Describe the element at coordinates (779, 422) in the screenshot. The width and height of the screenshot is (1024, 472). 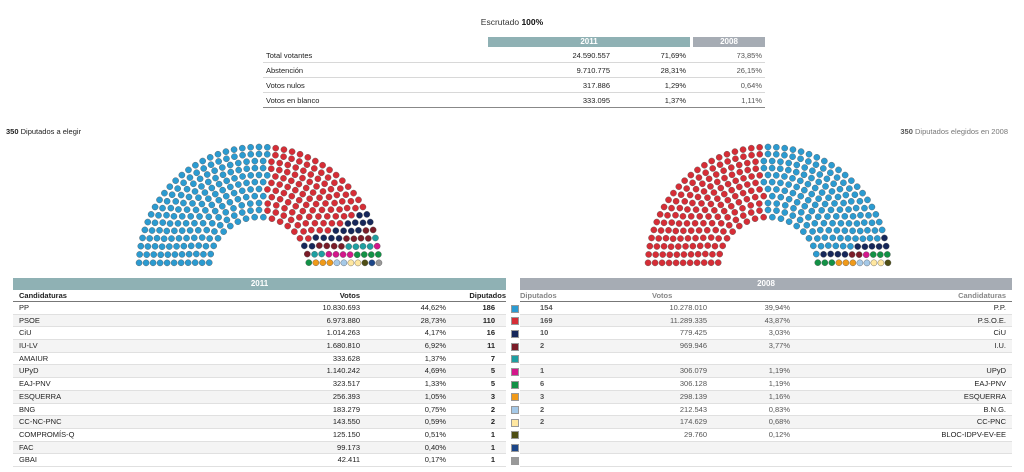
I see `party-percent-2008: 0,68%` at that location.